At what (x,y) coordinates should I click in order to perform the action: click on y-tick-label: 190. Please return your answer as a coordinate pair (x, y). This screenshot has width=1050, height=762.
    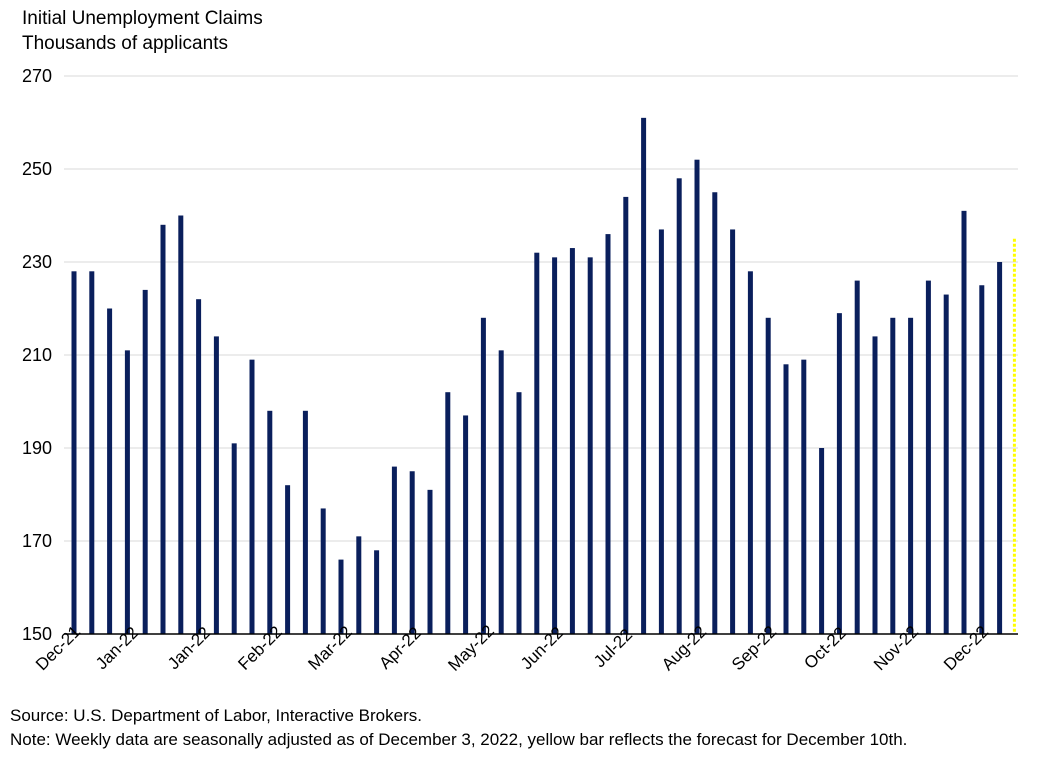
    Looking at the image, I should click on (37, 448).